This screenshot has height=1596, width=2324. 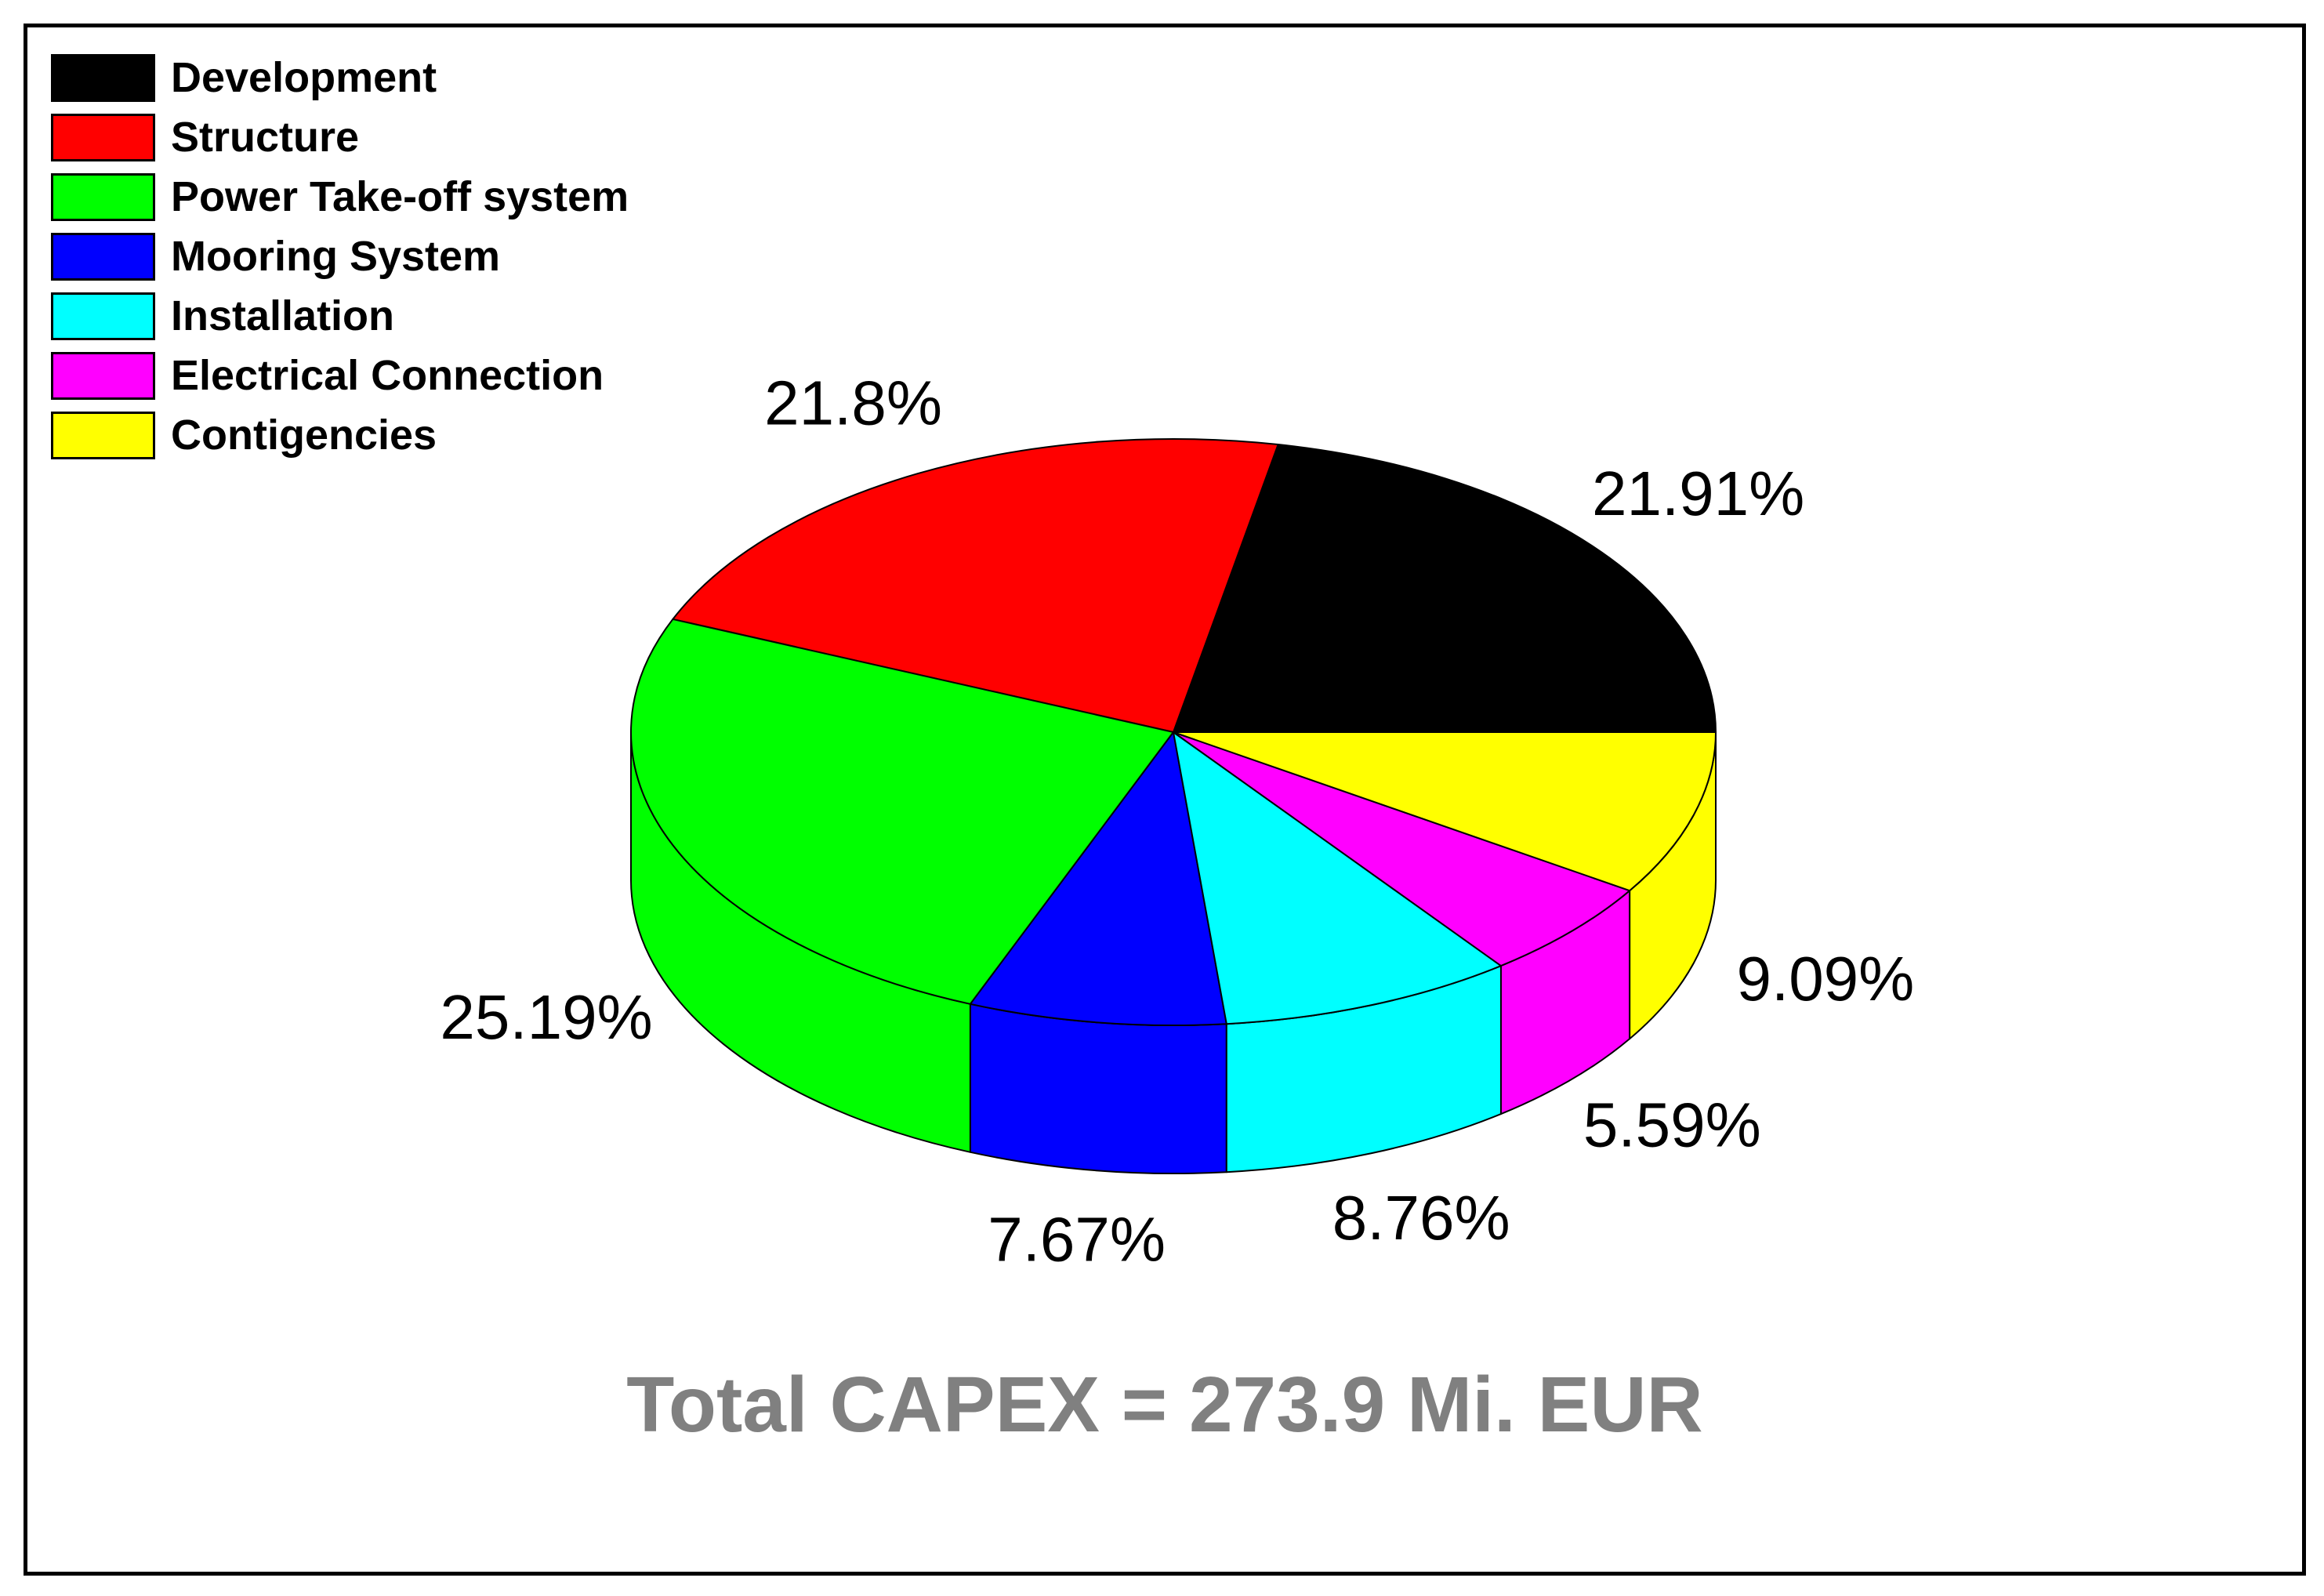 What do you see at coordinates (103, 137) in the screenshot?
I see `legend-swatch-structure` at bounding box center [103, 137].